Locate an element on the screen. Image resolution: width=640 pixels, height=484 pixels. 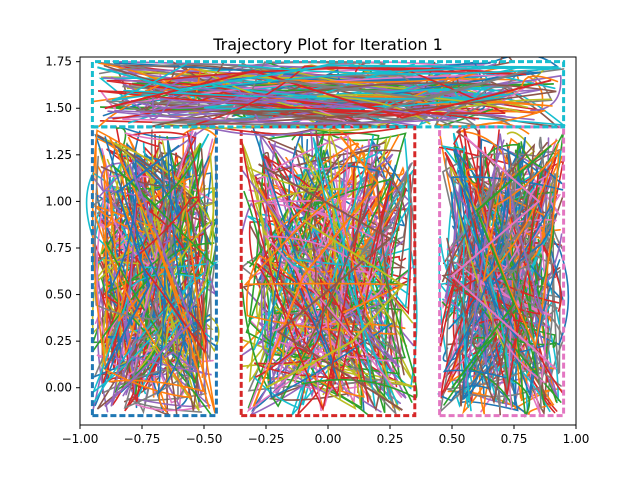
x-tick-label: 1.00 is located at coordinates (576, 439).